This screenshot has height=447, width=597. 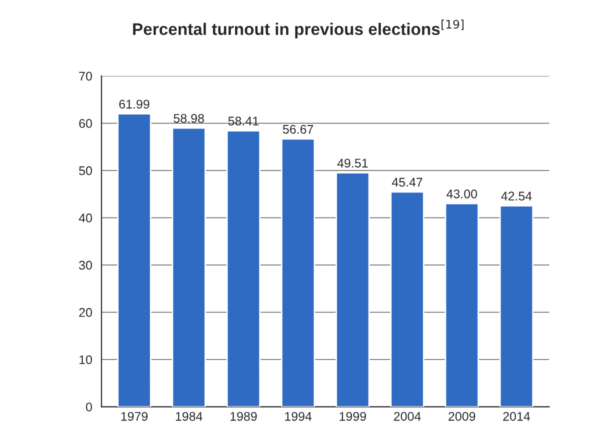 What do you see at coordinates (516, 416) in the screenshot?
I see `x-tick-label: 2014` at bounding box center [516, 416].